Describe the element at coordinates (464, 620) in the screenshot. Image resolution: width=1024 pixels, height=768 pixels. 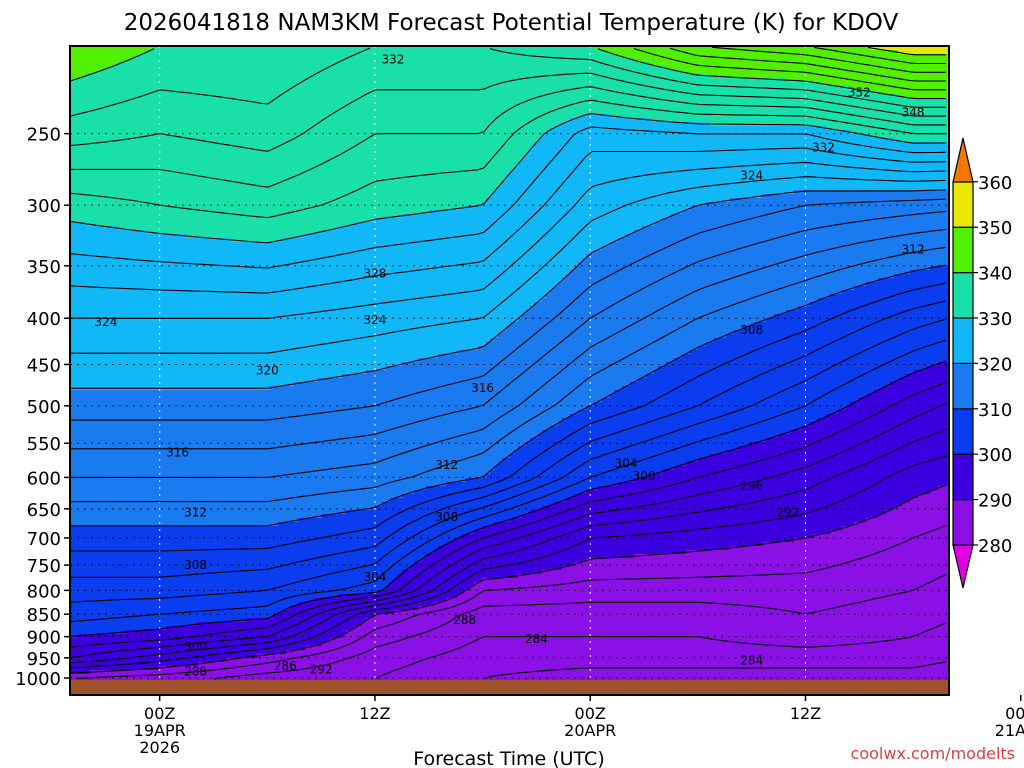
I see `isotherm-label: 288` at that location.